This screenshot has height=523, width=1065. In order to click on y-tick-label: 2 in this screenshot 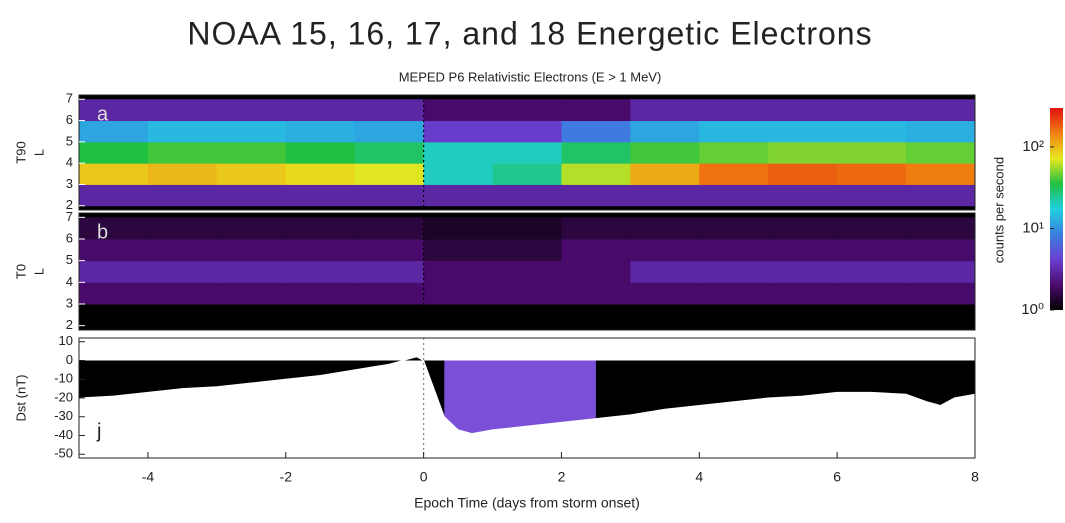, I will do `click(69, 324)`.